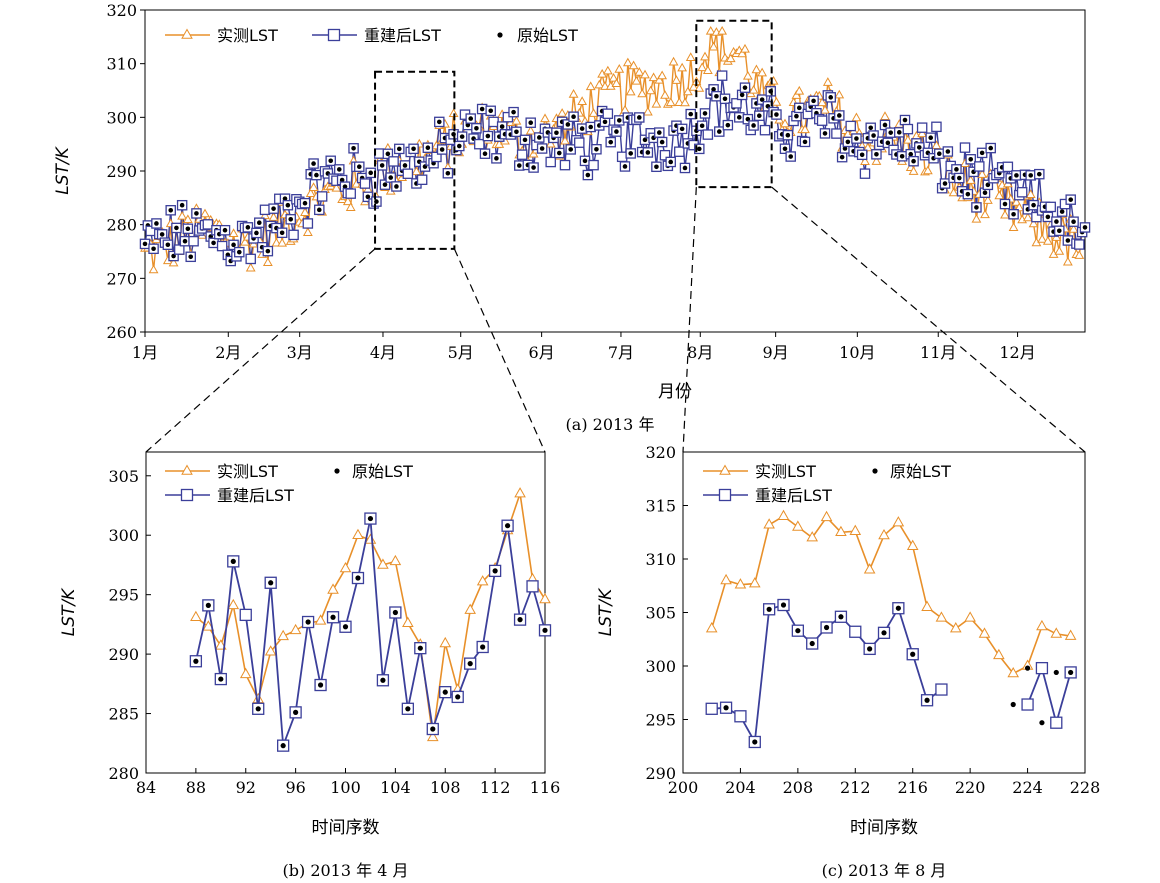 The height and width of the screenshot is (883, 1160). What do you see at coordinates (300, 352) in the screenshot?
I see `chart-a-xtick-label: 3月` at bounding box center [300, 352].